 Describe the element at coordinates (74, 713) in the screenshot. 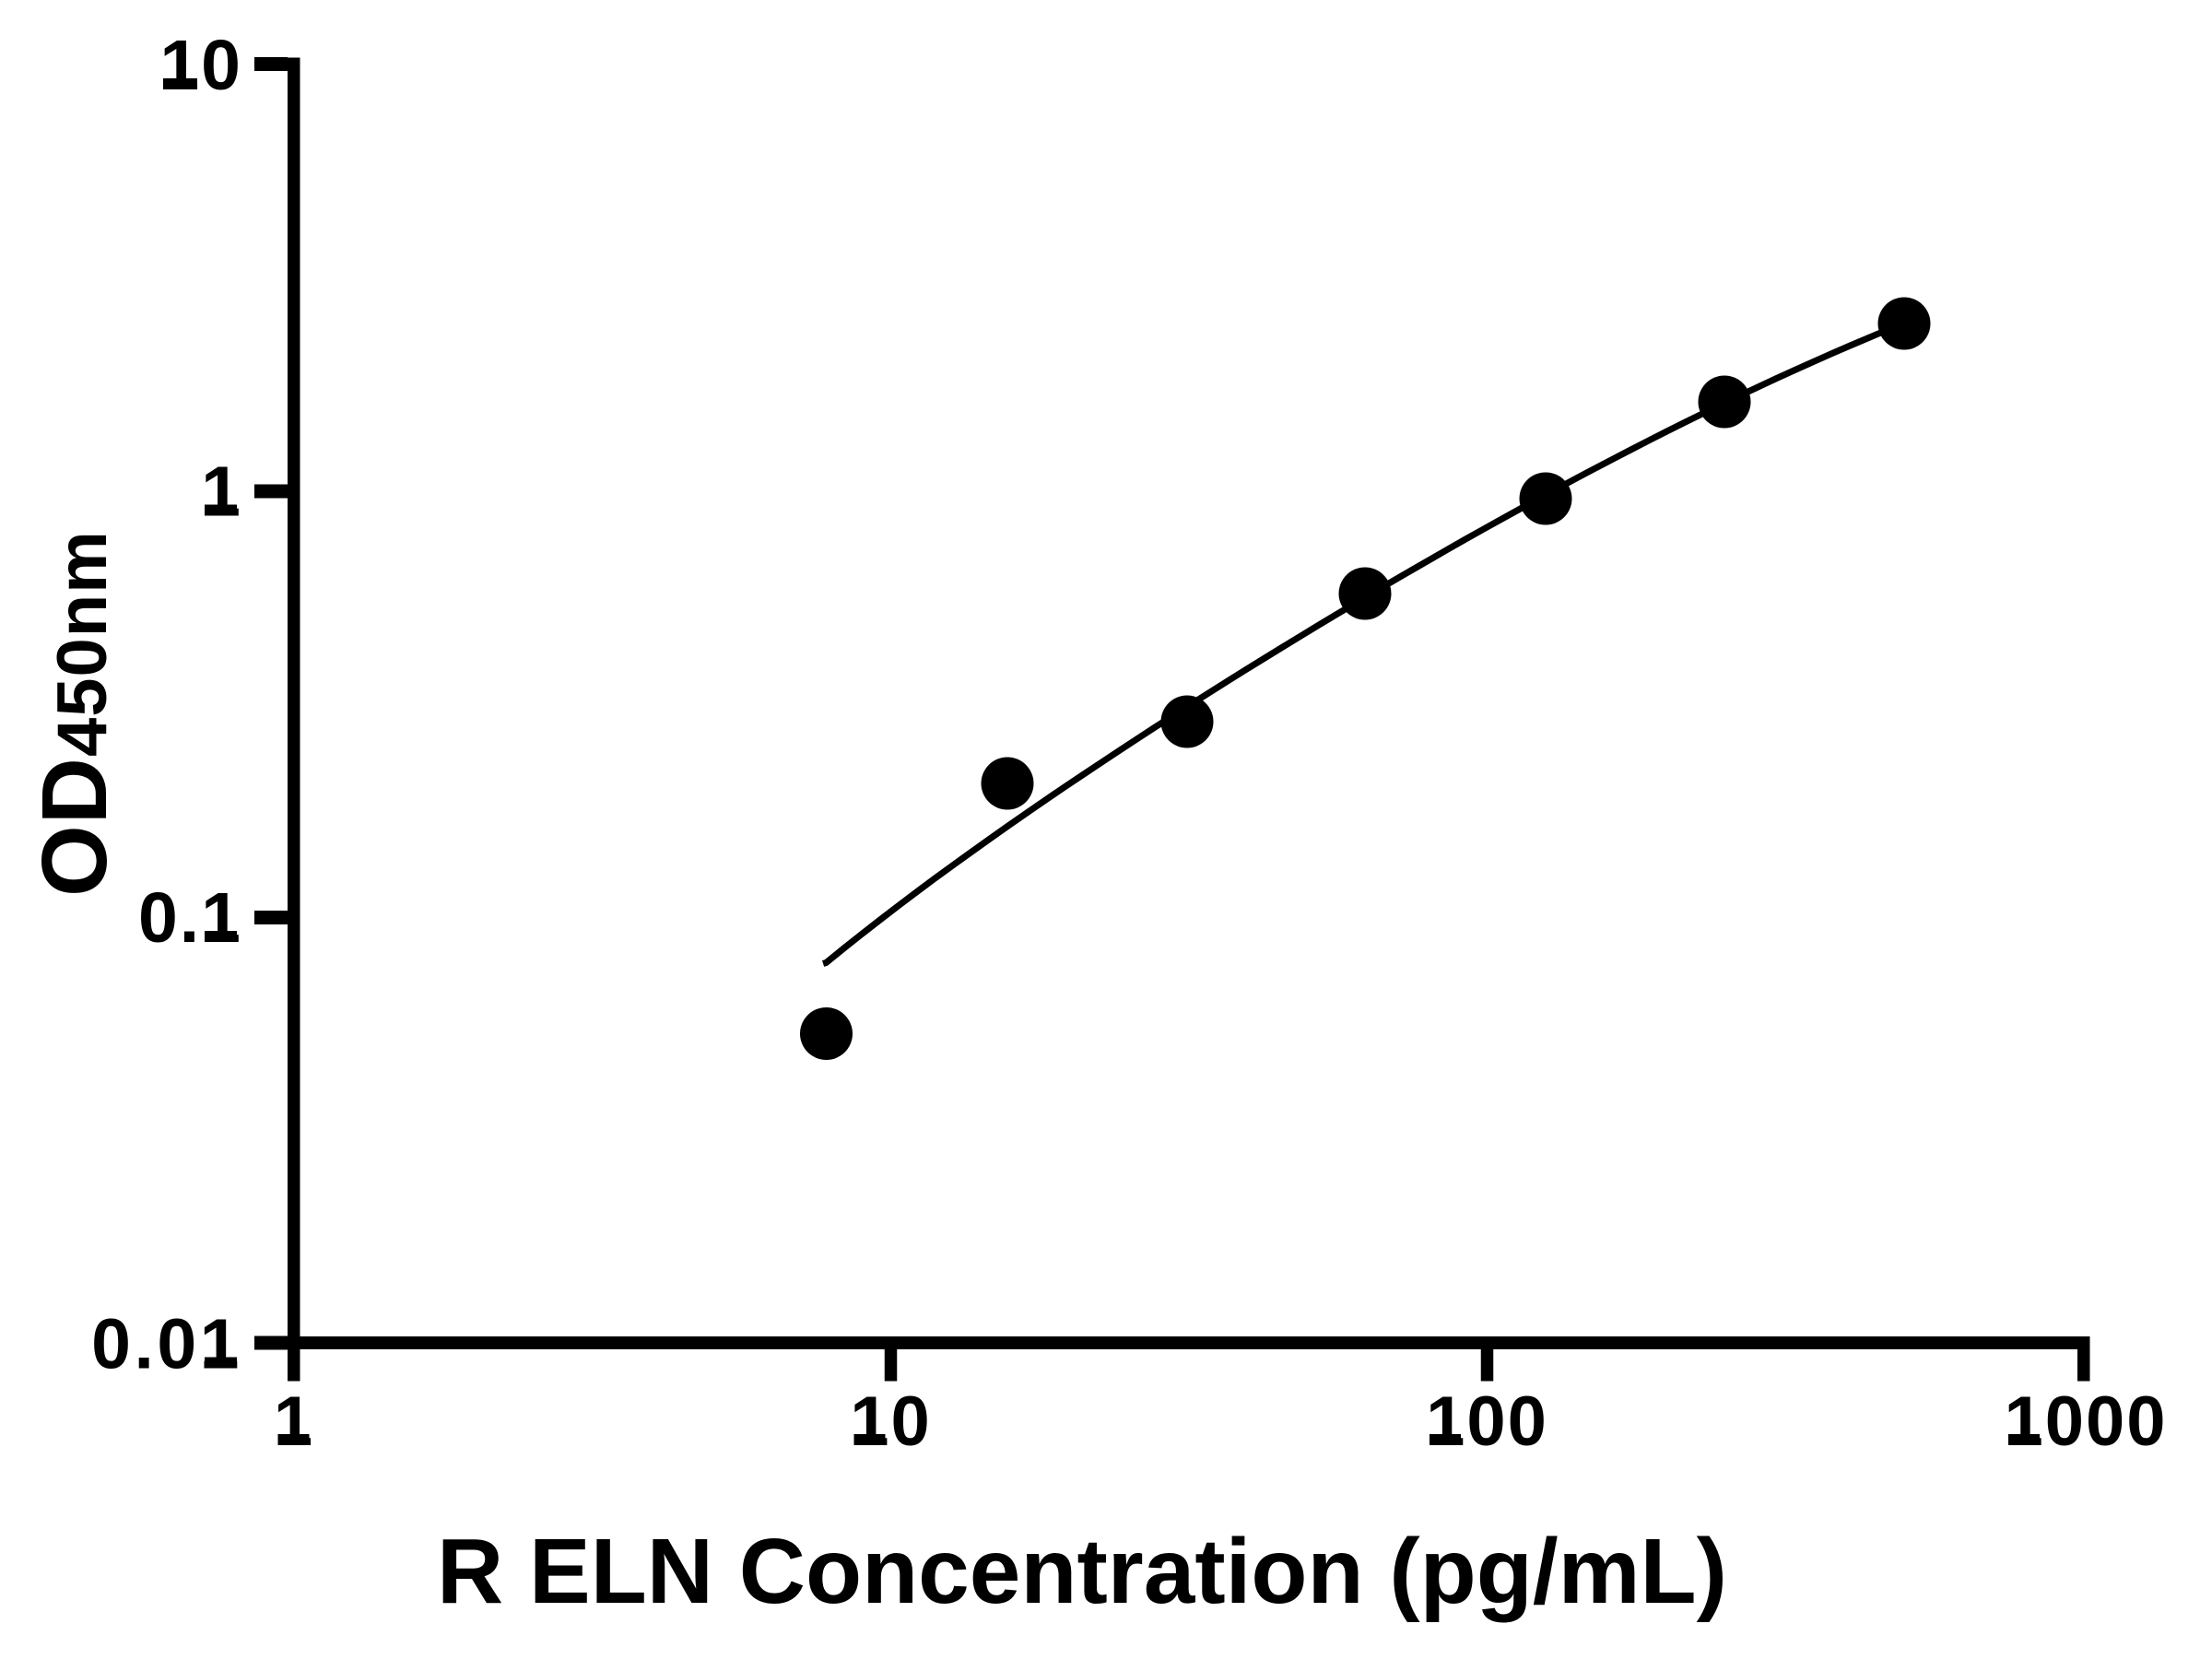

I see `svg-text: OD450nm` at that location.